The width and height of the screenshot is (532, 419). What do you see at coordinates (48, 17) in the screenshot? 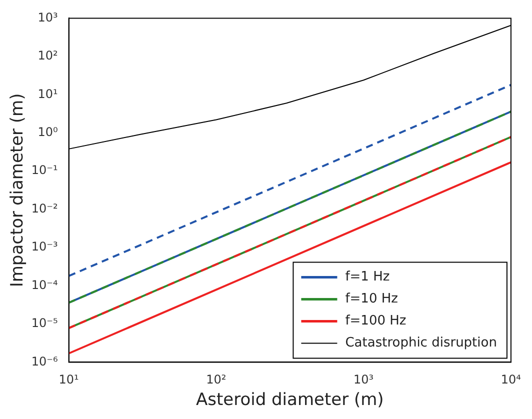
I see `y-tick-label: 10³` at bounding box center [48, 17].